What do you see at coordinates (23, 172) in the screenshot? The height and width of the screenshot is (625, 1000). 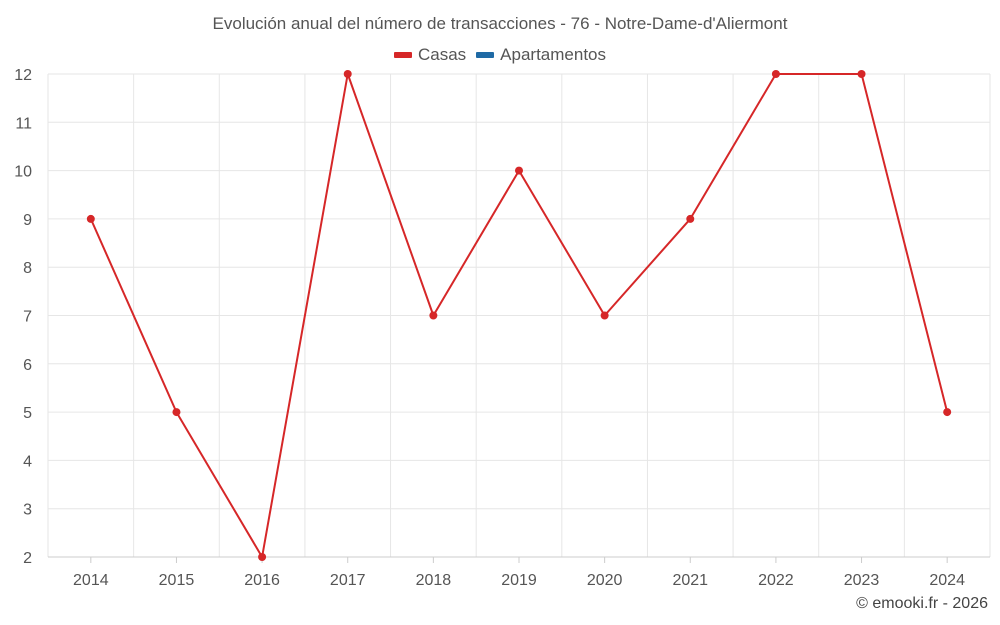 I see `y-tick-label: 10` at bounding box center [23, 172].